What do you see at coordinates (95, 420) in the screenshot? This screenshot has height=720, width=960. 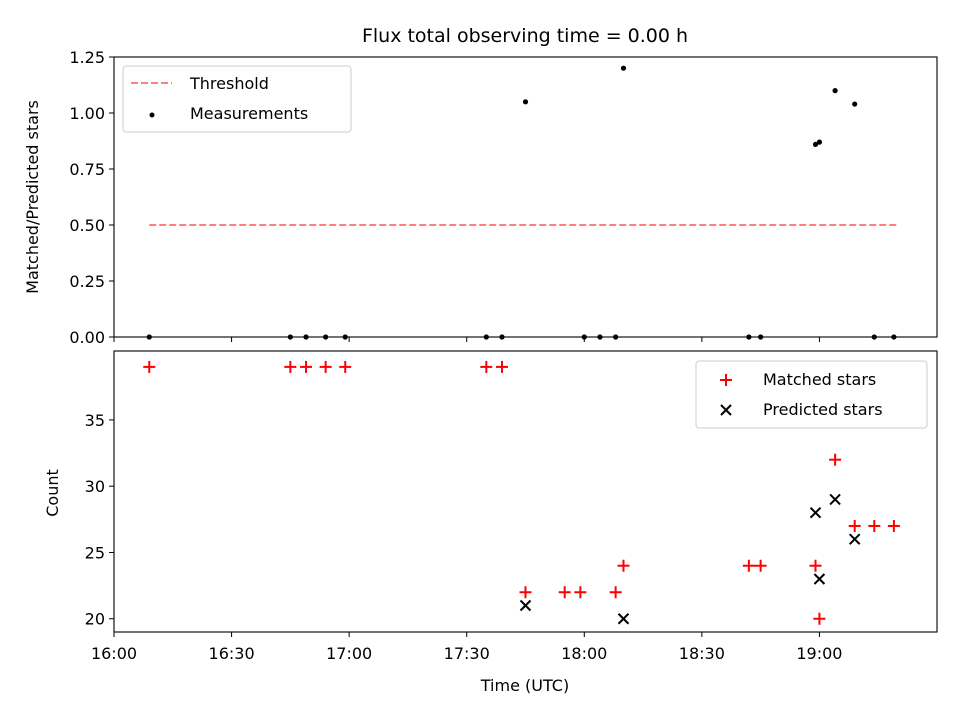 I see `bottom-y-tick-label: 35` at bounding box center [95, 420].